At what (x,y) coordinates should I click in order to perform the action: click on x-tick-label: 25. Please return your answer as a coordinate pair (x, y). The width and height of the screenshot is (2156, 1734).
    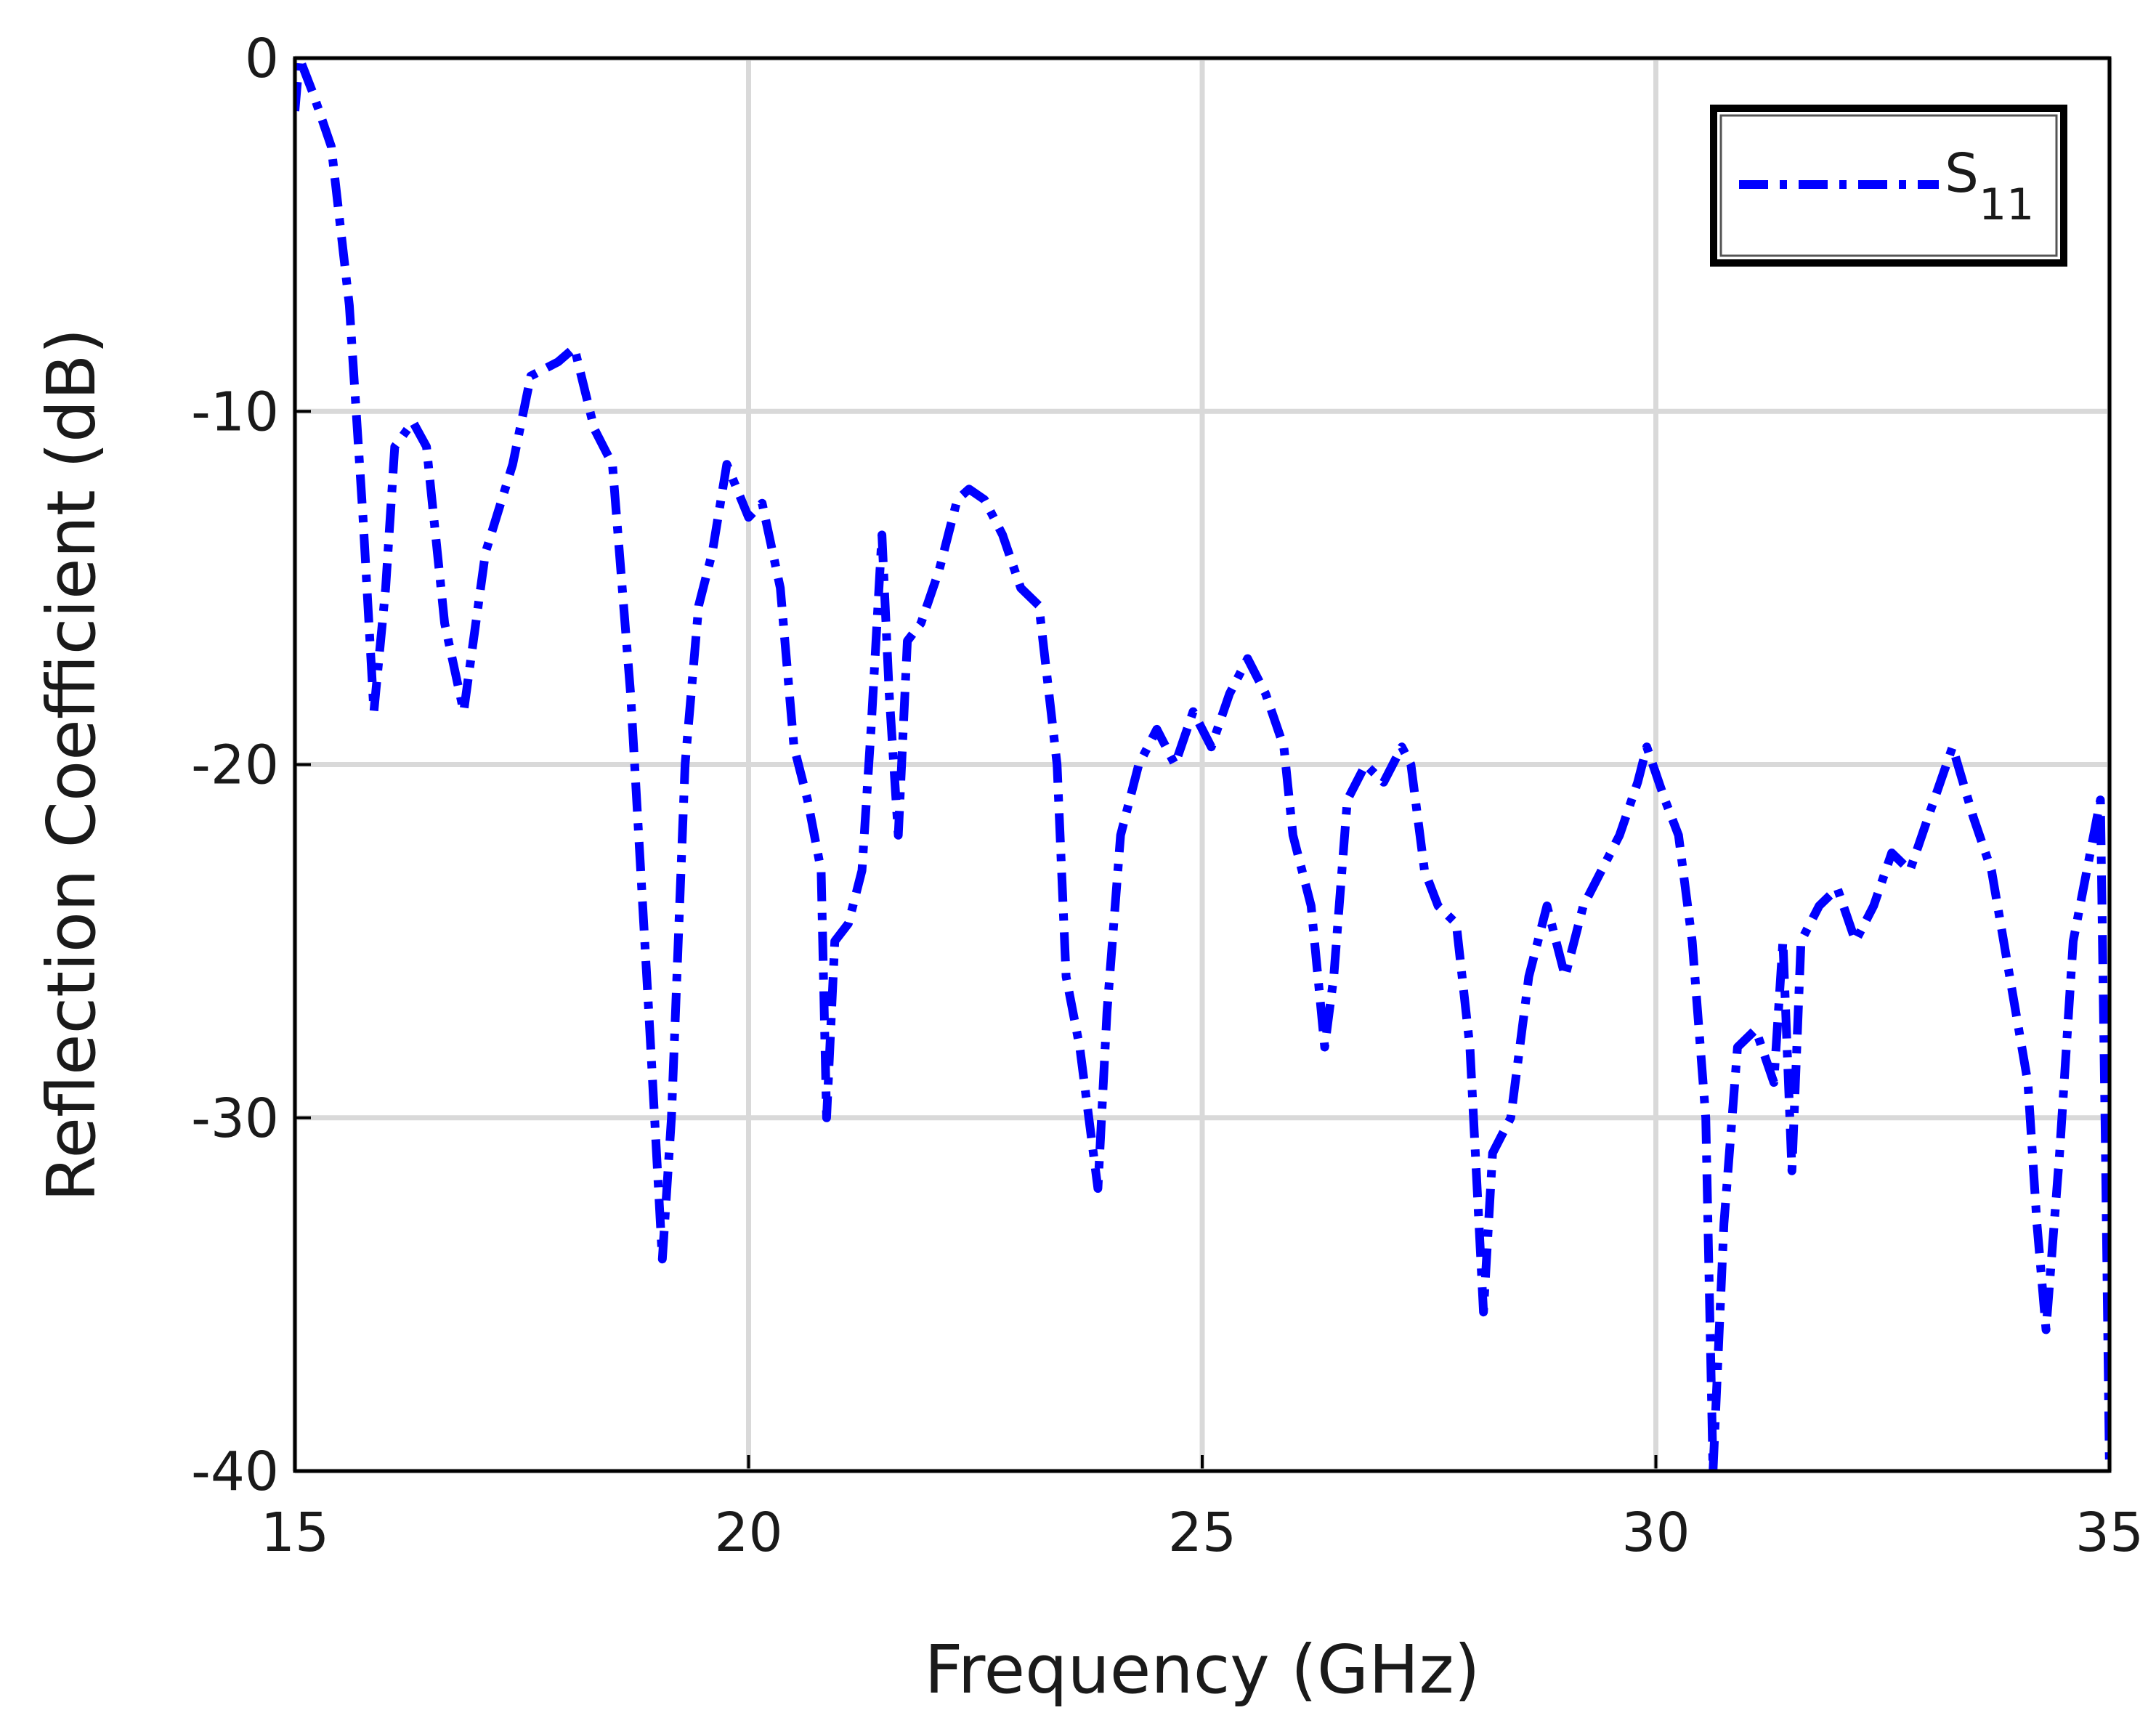
    Looking at the image, I should click on (1202, 1533).